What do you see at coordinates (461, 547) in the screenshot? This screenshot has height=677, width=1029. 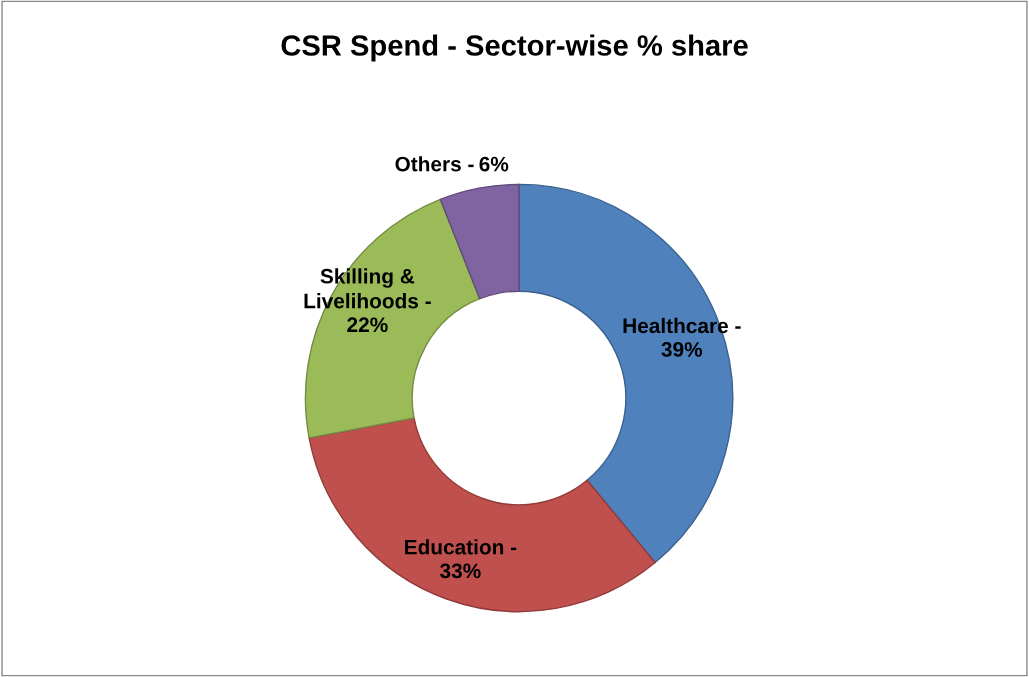 I see `slice-label: Education -` at bounding box center [461, 547].